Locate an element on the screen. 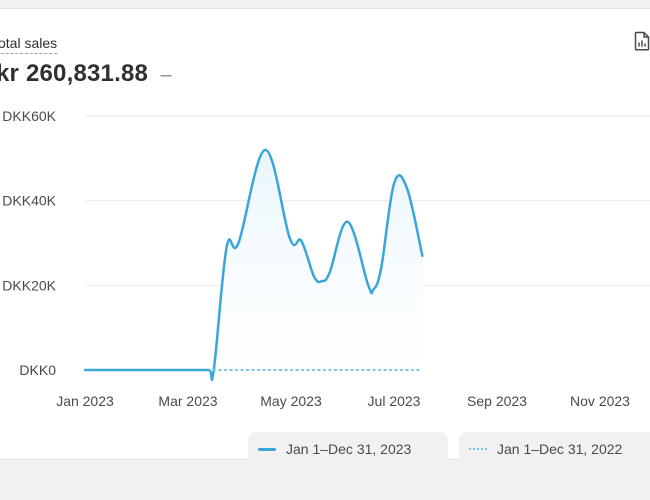 This screenshot has width=650, height=500. legend-swatch-dotted is located at coordinates (478, 449).